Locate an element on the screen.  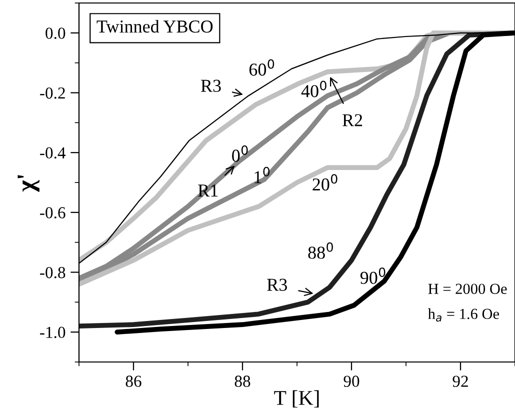
x-tick-label: 86 is located at coordinates (134, 381).